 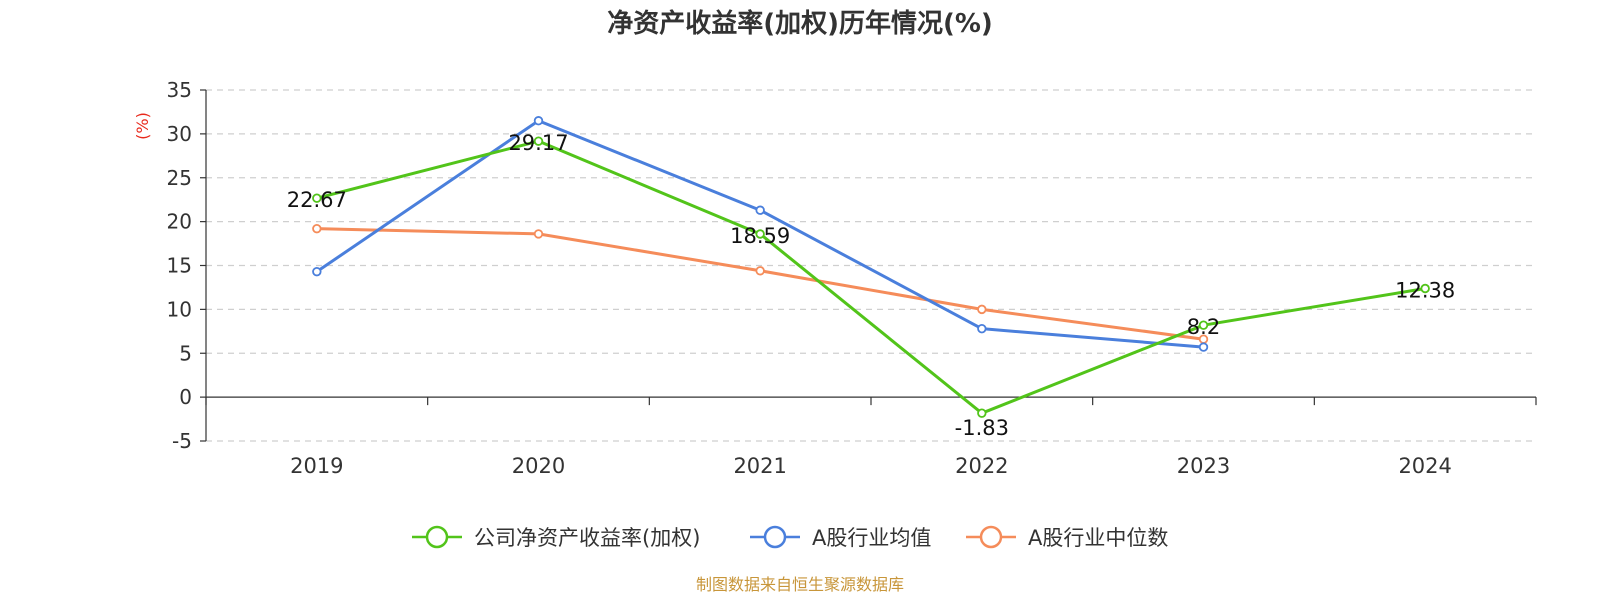 I want to click on legend-item: A股行业中位数, so click(x=1067, y=537).